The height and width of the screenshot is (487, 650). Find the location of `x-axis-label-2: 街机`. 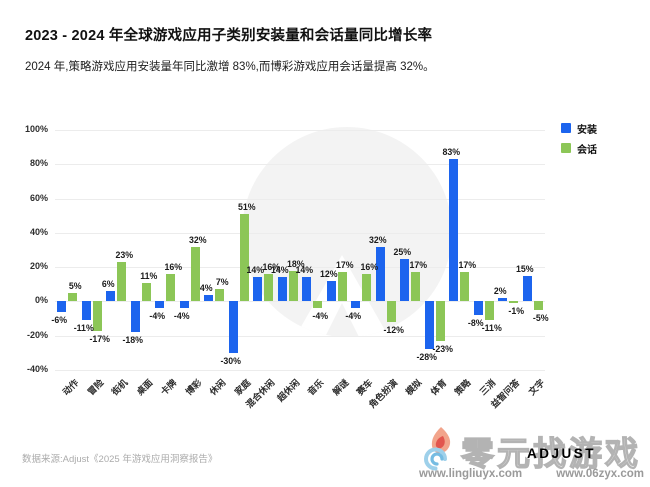

x-axis-label-2: 街机 is located at coordinates (119, 387).